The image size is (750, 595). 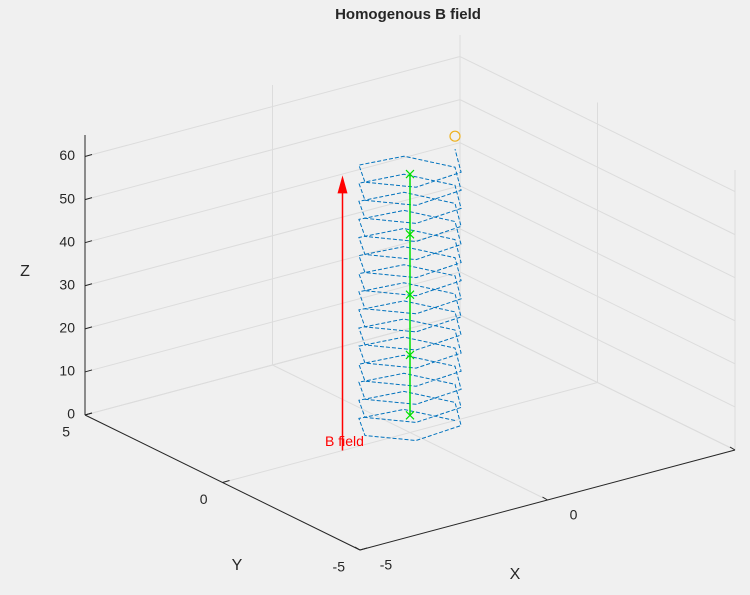 I want to click on series-line, so click(x=410, y=295).